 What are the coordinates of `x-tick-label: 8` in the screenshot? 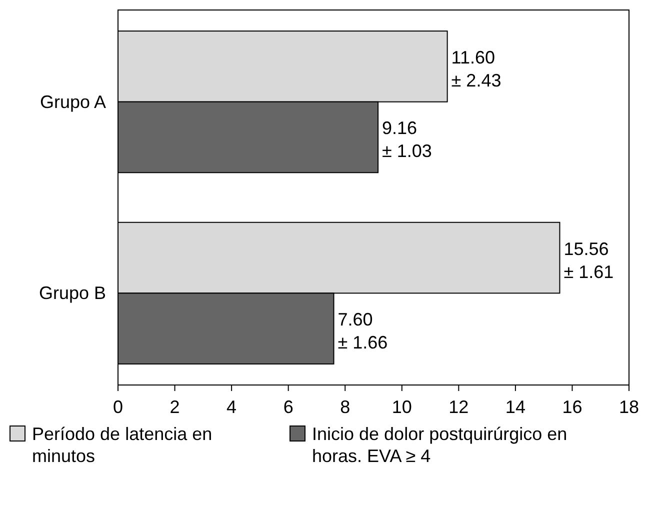 It's located at (345, 407).